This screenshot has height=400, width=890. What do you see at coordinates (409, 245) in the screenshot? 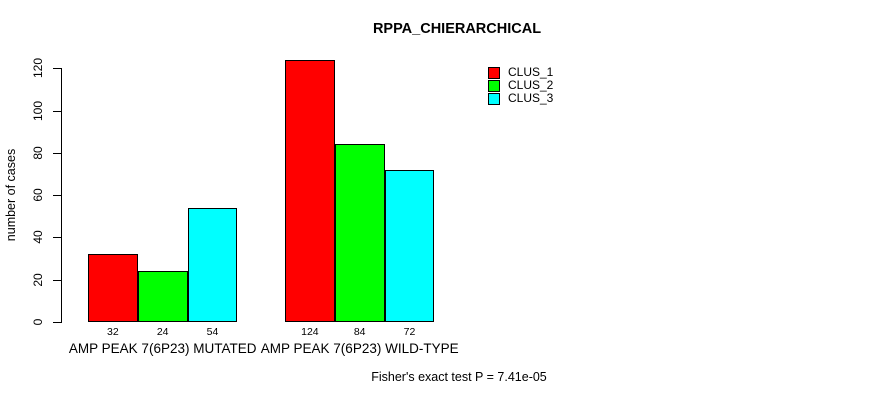
I see `bar-clus_3-group2` at bounding box center [409, 245].